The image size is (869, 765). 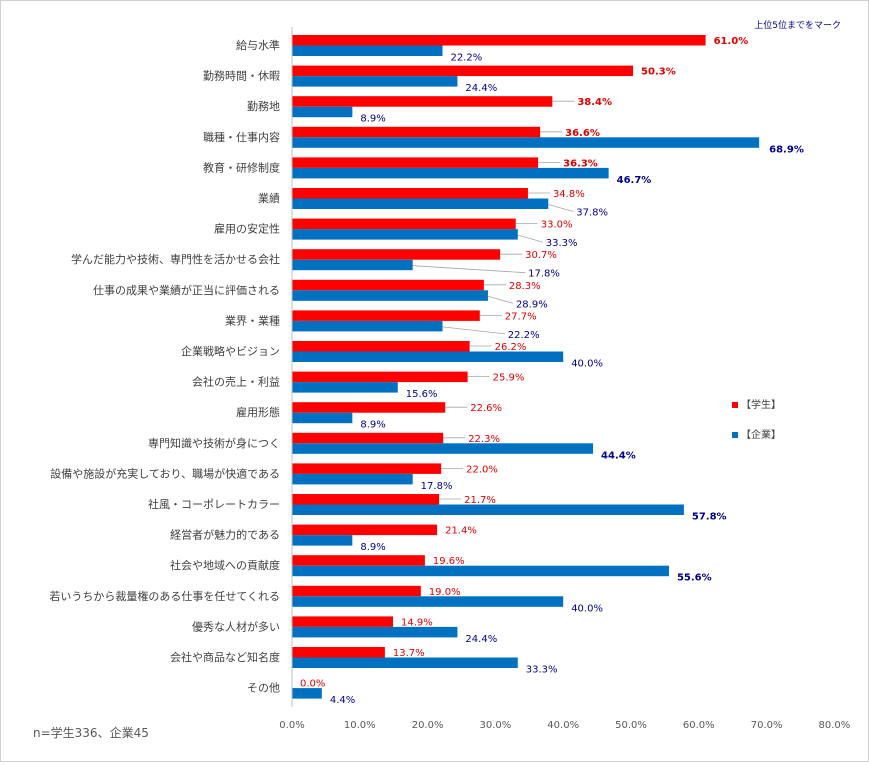 What do you see at coordinates (214, 443) in the screenshot?
I see `category-label: 専門知識や技術が身につく` at bounding box center [214, 443].